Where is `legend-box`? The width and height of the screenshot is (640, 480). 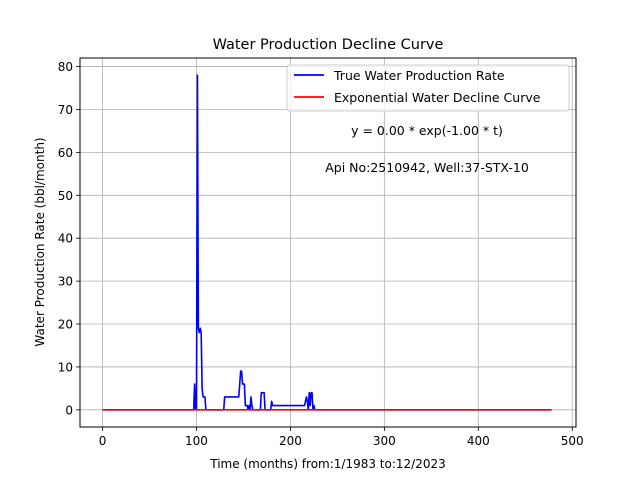
legend-box is located at coordinates (428, 88).